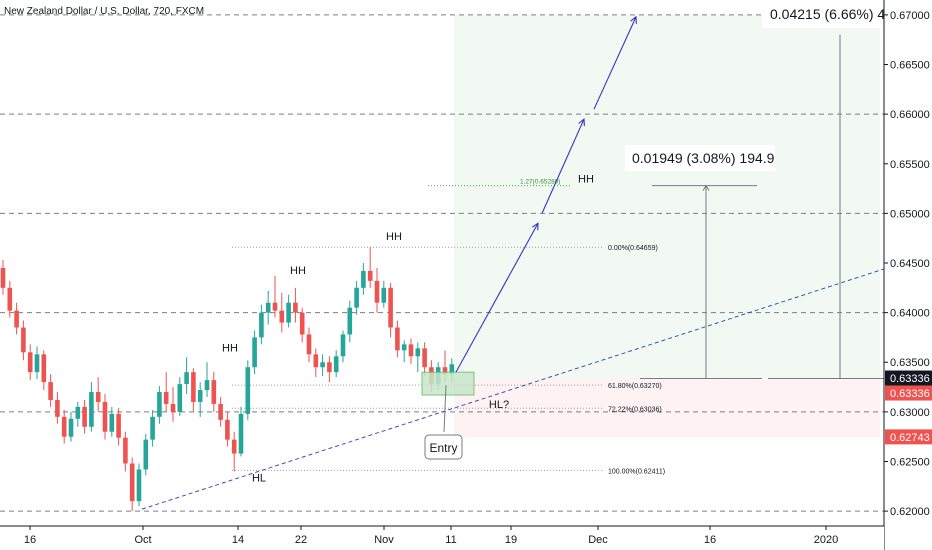 The width and height of the screenshot is (932, 550). What do you see at coordinates (910, 314) in the screenshot?
I see `price-tick-label: 0.64000` at bounding box center [910, 314].